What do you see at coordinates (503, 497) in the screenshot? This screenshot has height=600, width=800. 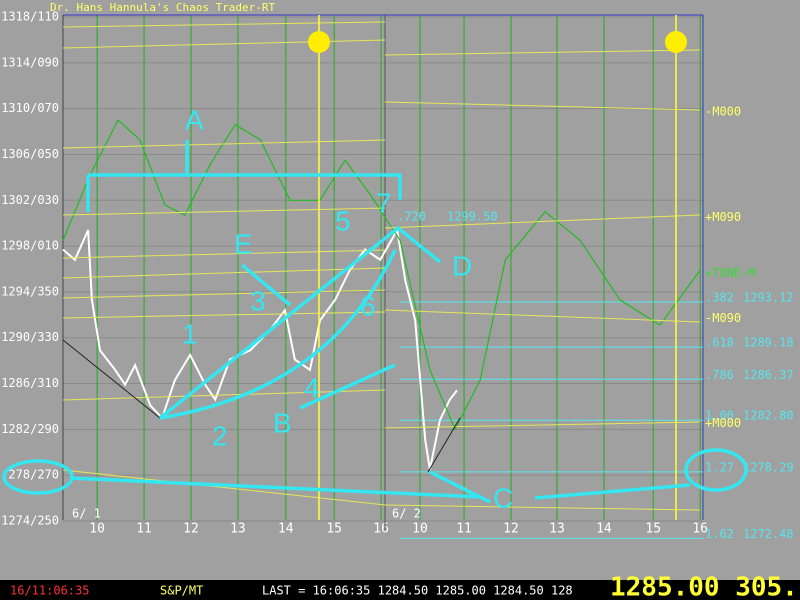 I see `annotation: C` at bounding box center [503, 497].